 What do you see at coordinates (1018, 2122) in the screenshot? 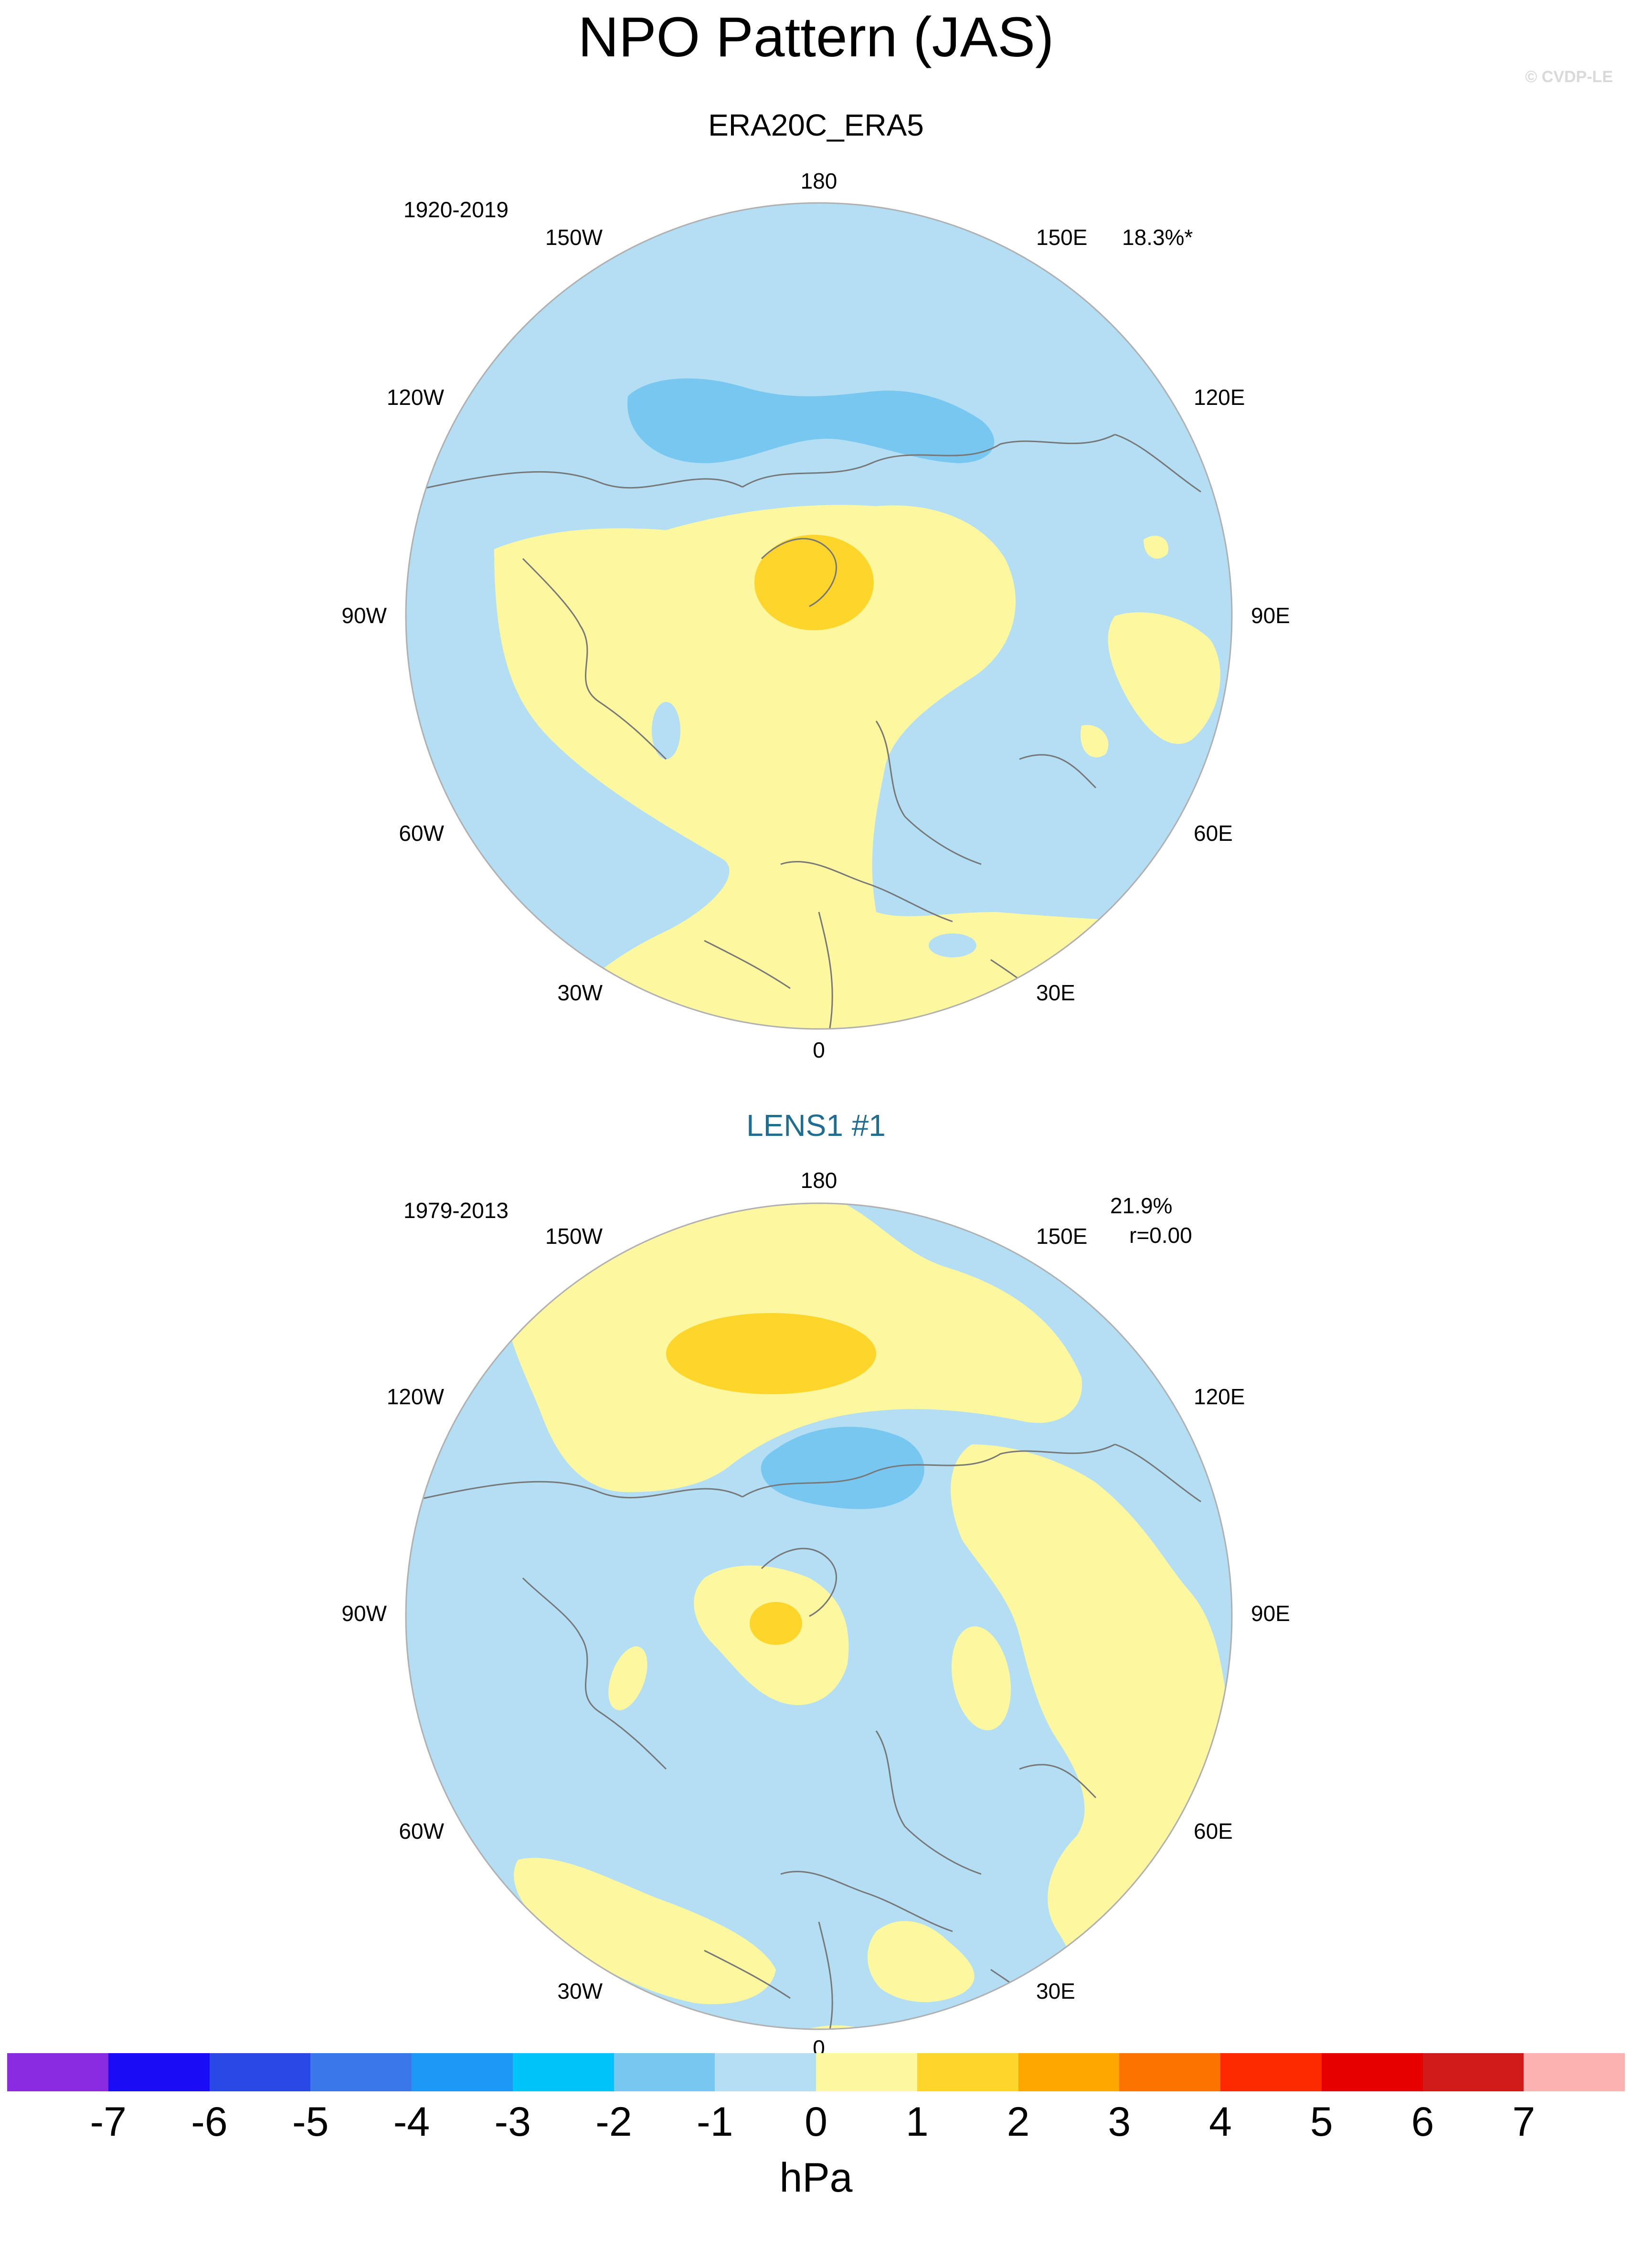
I see `colorbar-tick-label: 2` at bounding box center [1018, 2122].